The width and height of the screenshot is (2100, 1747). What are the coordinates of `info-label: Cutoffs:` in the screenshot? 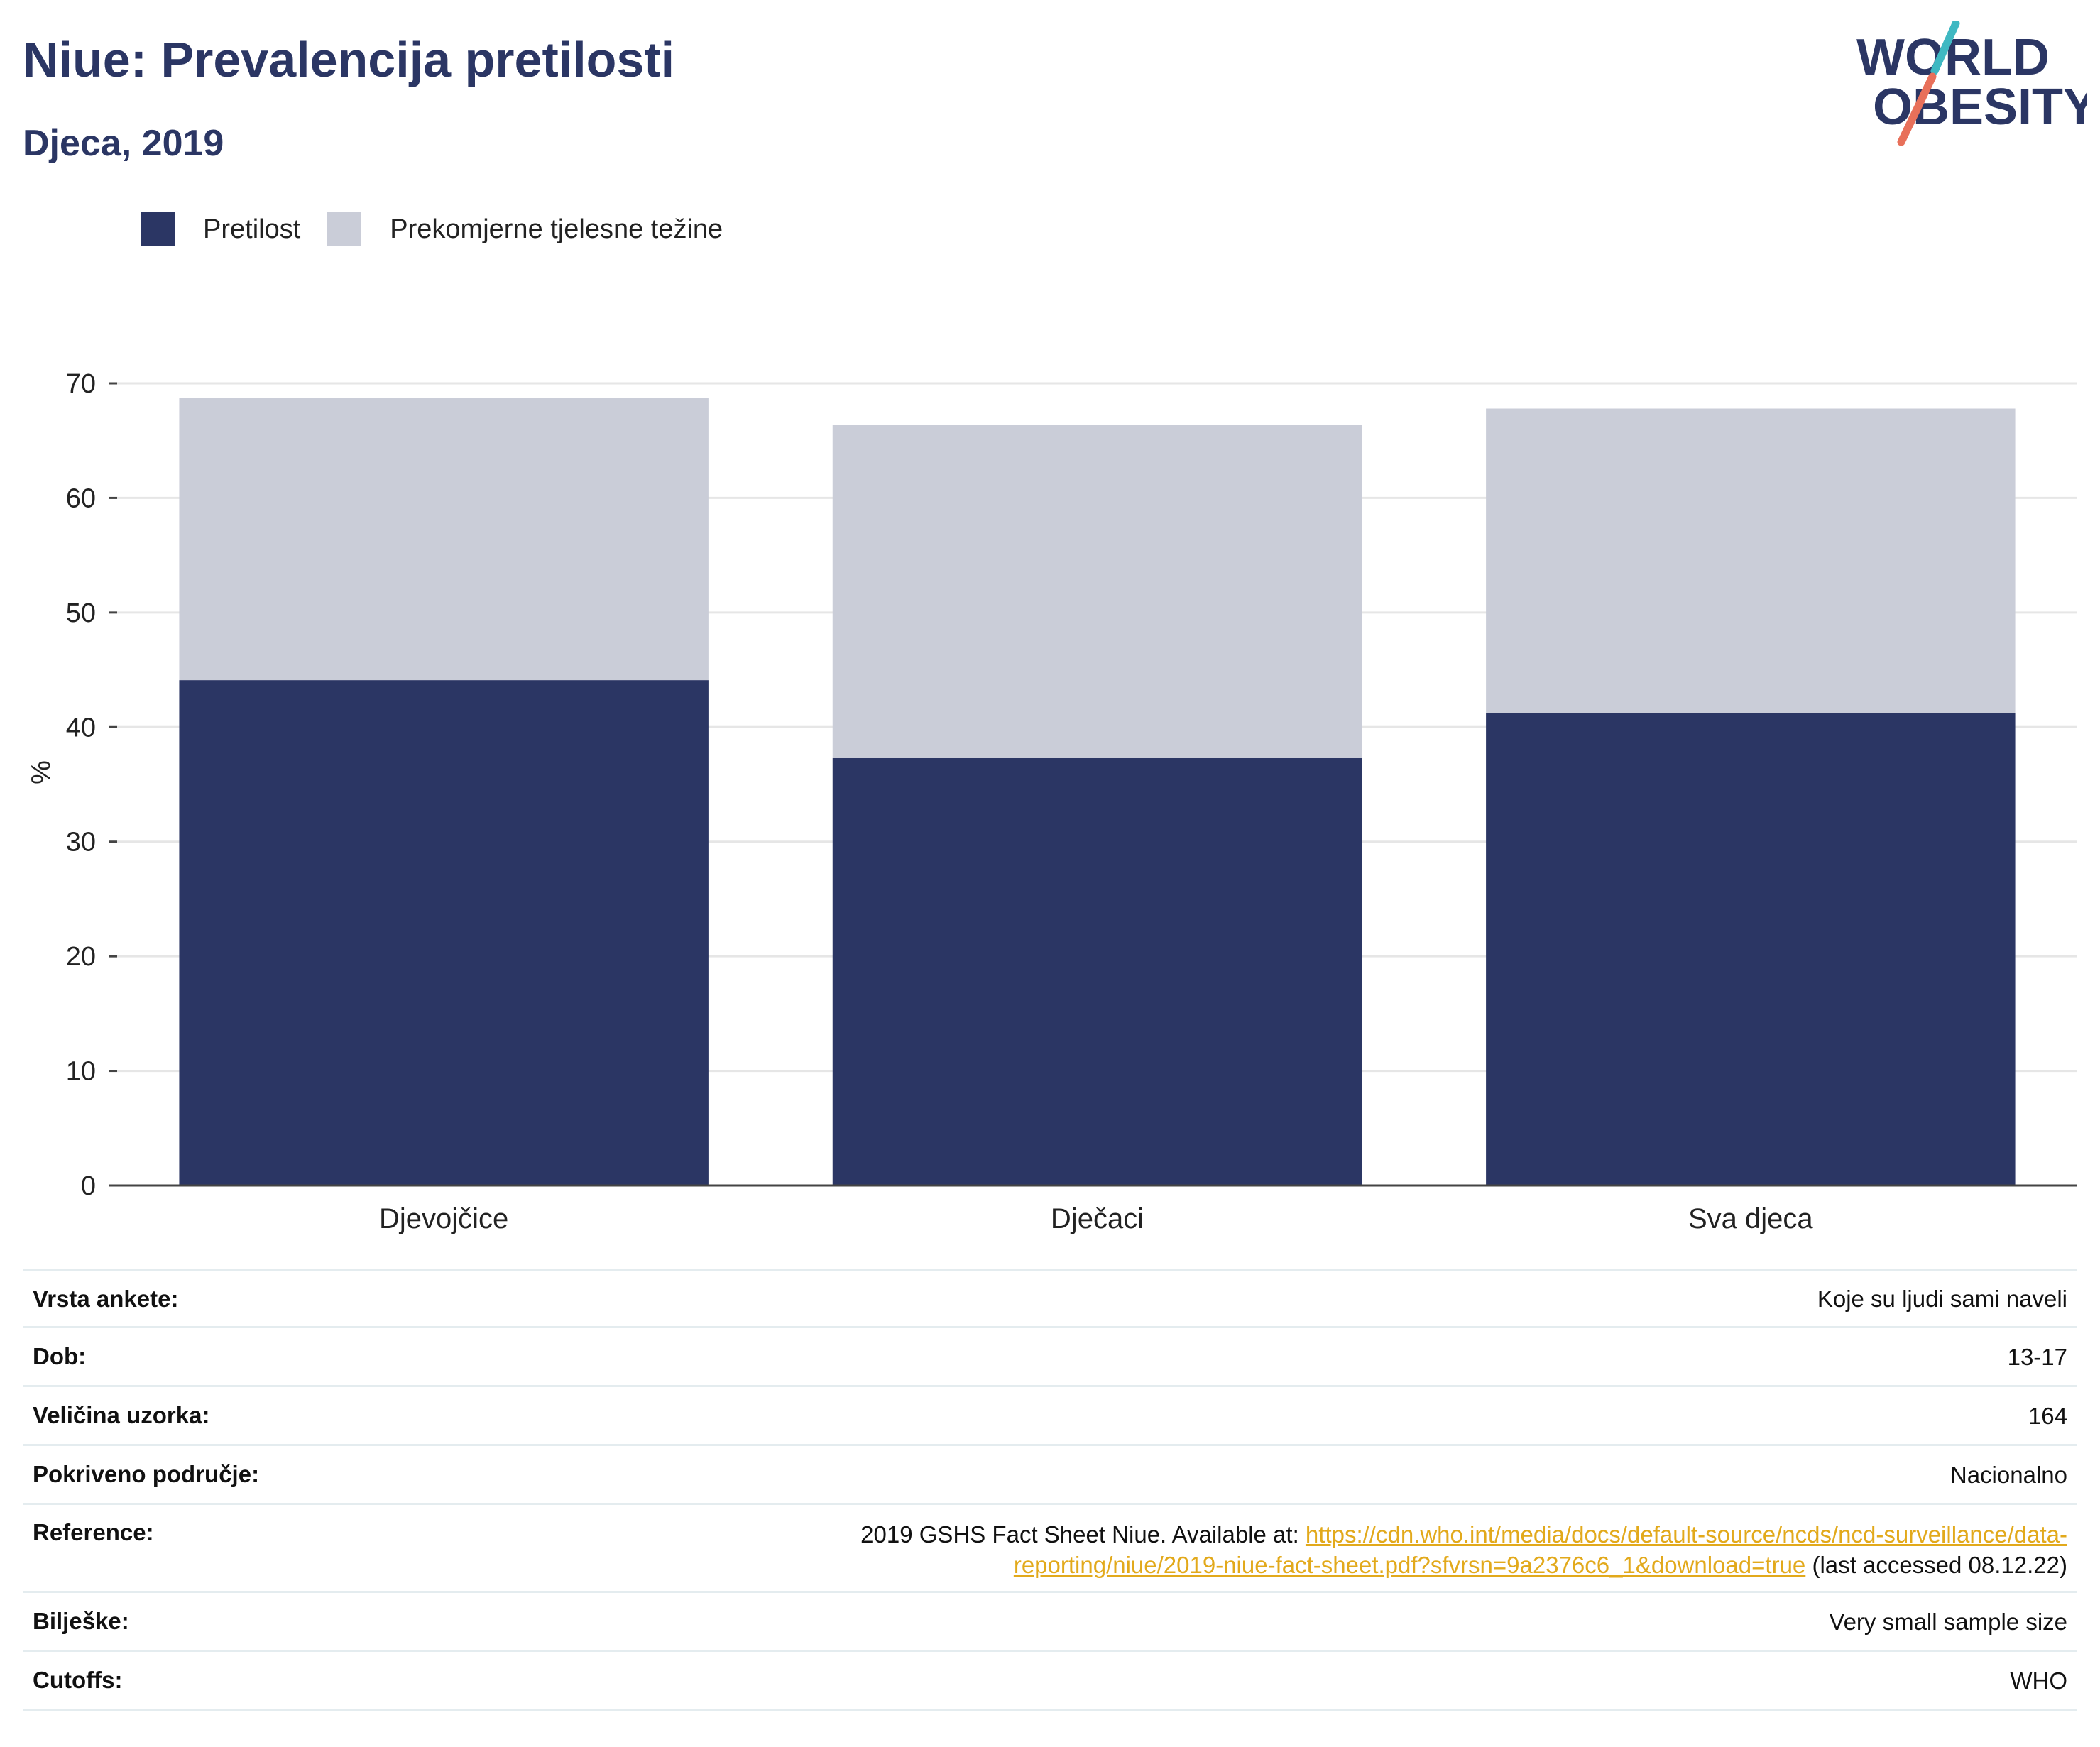 It's located at (78, 1680).